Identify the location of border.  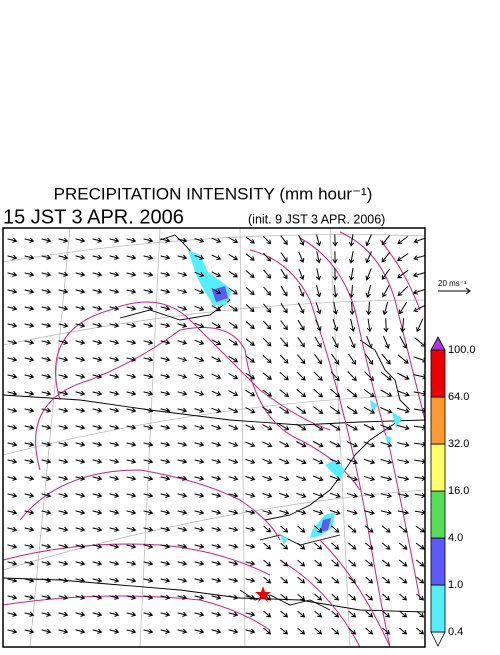
(214, 595).